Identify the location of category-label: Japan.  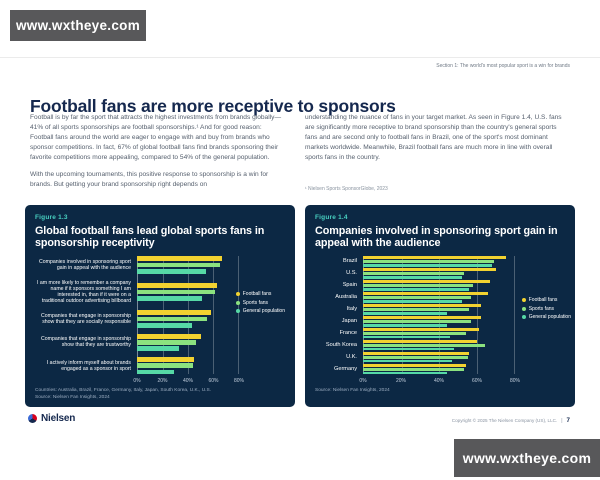
(349, 321).